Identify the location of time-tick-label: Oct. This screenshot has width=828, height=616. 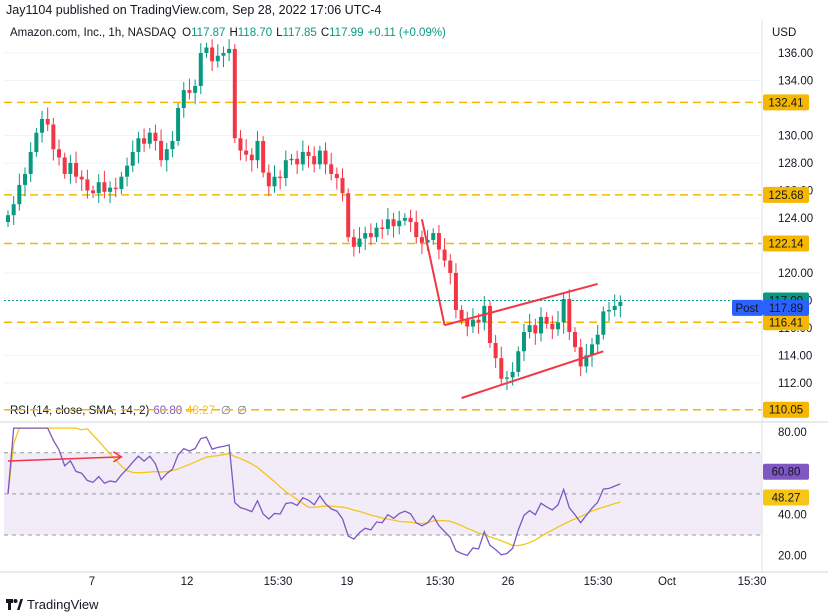
(667, 582).